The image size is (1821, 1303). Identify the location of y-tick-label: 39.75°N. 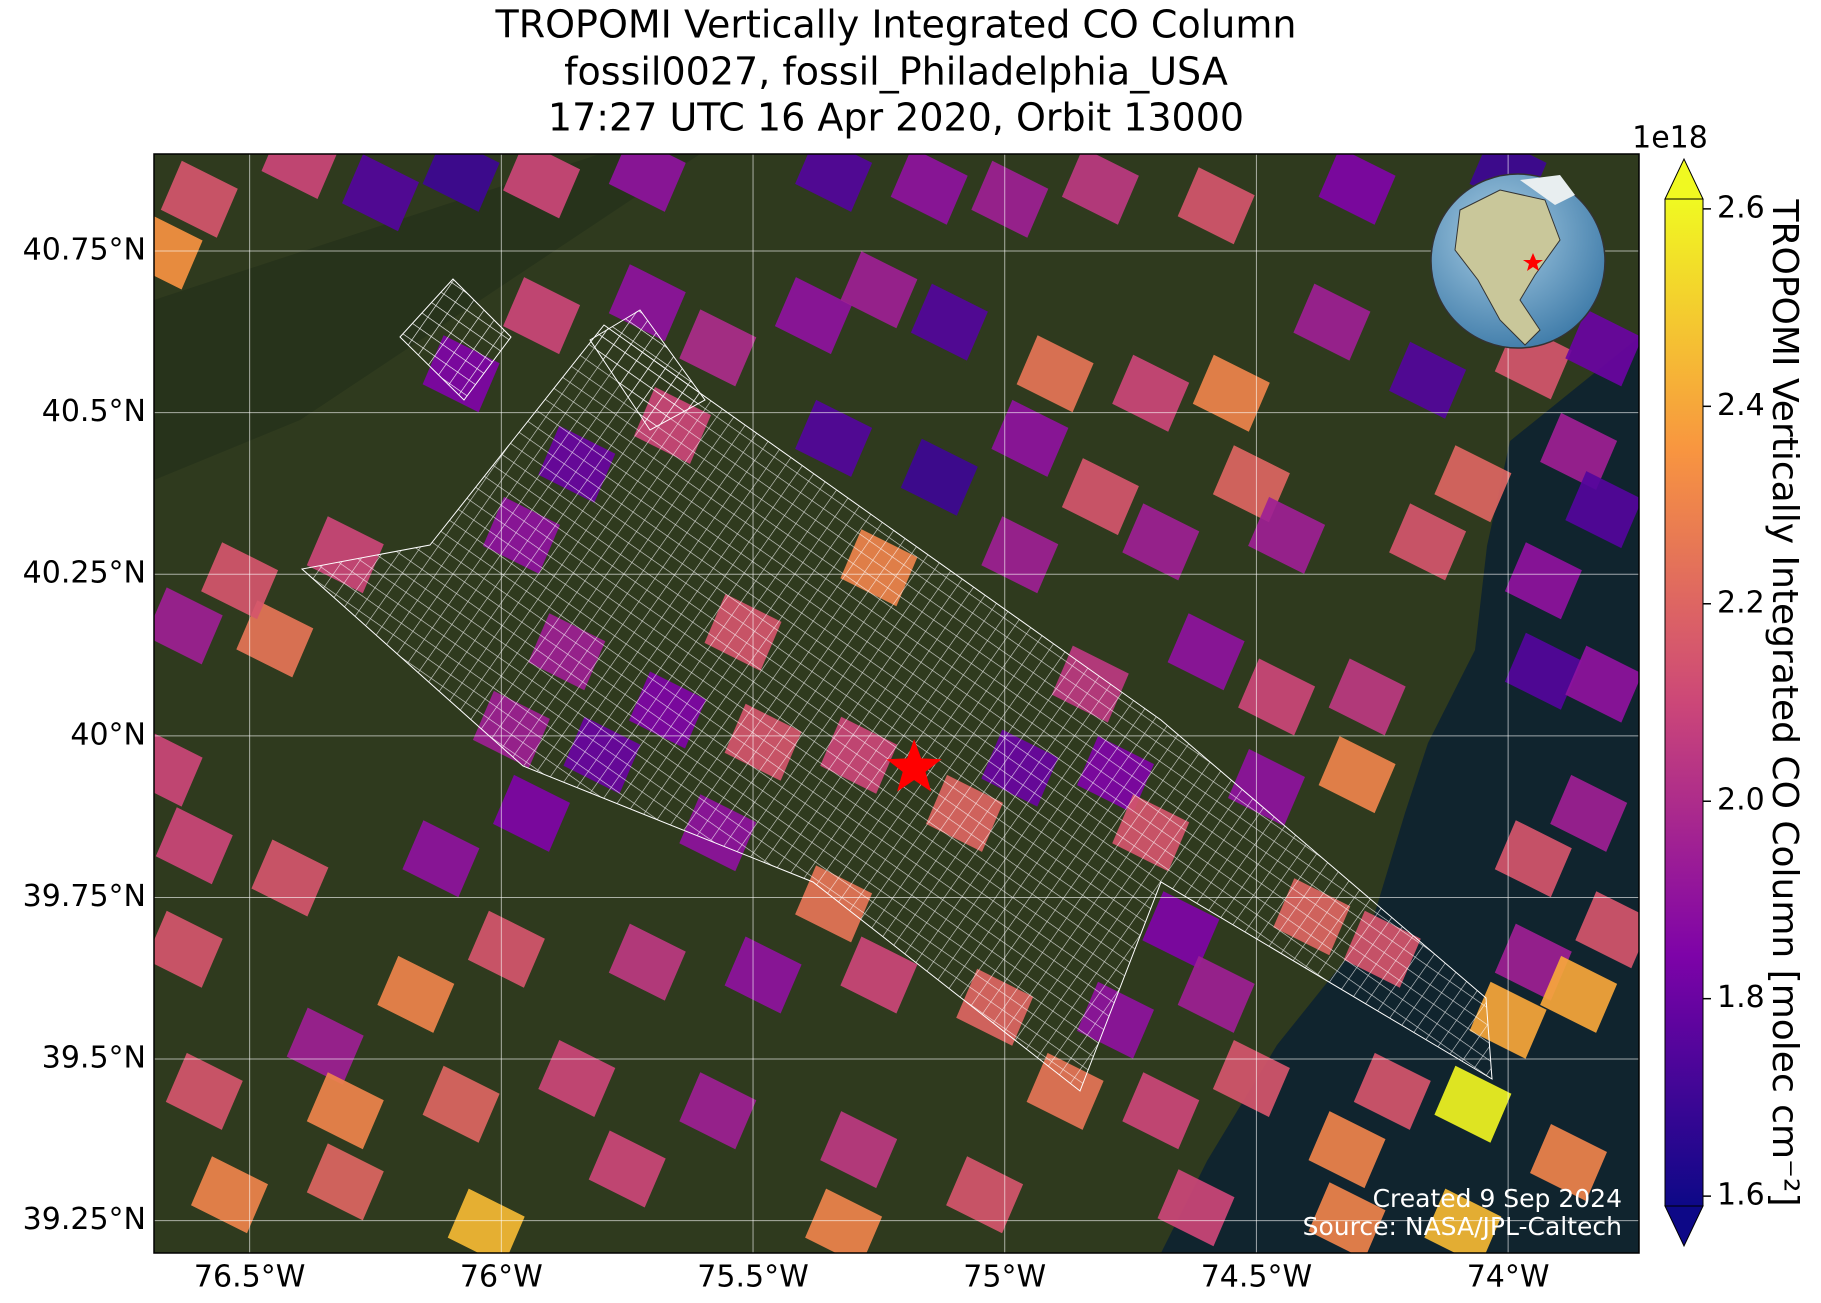
(84, 896).